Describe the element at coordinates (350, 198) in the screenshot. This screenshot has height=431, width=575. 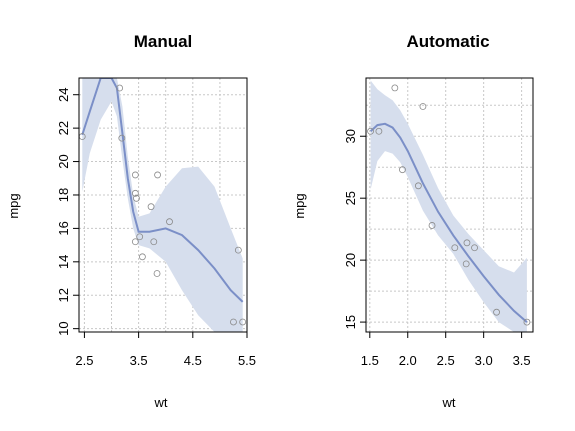
I see `y-tick-label: 25` at that location.